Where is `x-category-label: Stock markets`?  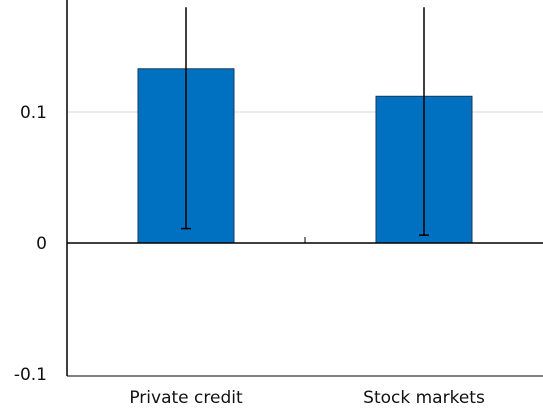
x-category-label: Stock markets is located at coordinates (424, 398).